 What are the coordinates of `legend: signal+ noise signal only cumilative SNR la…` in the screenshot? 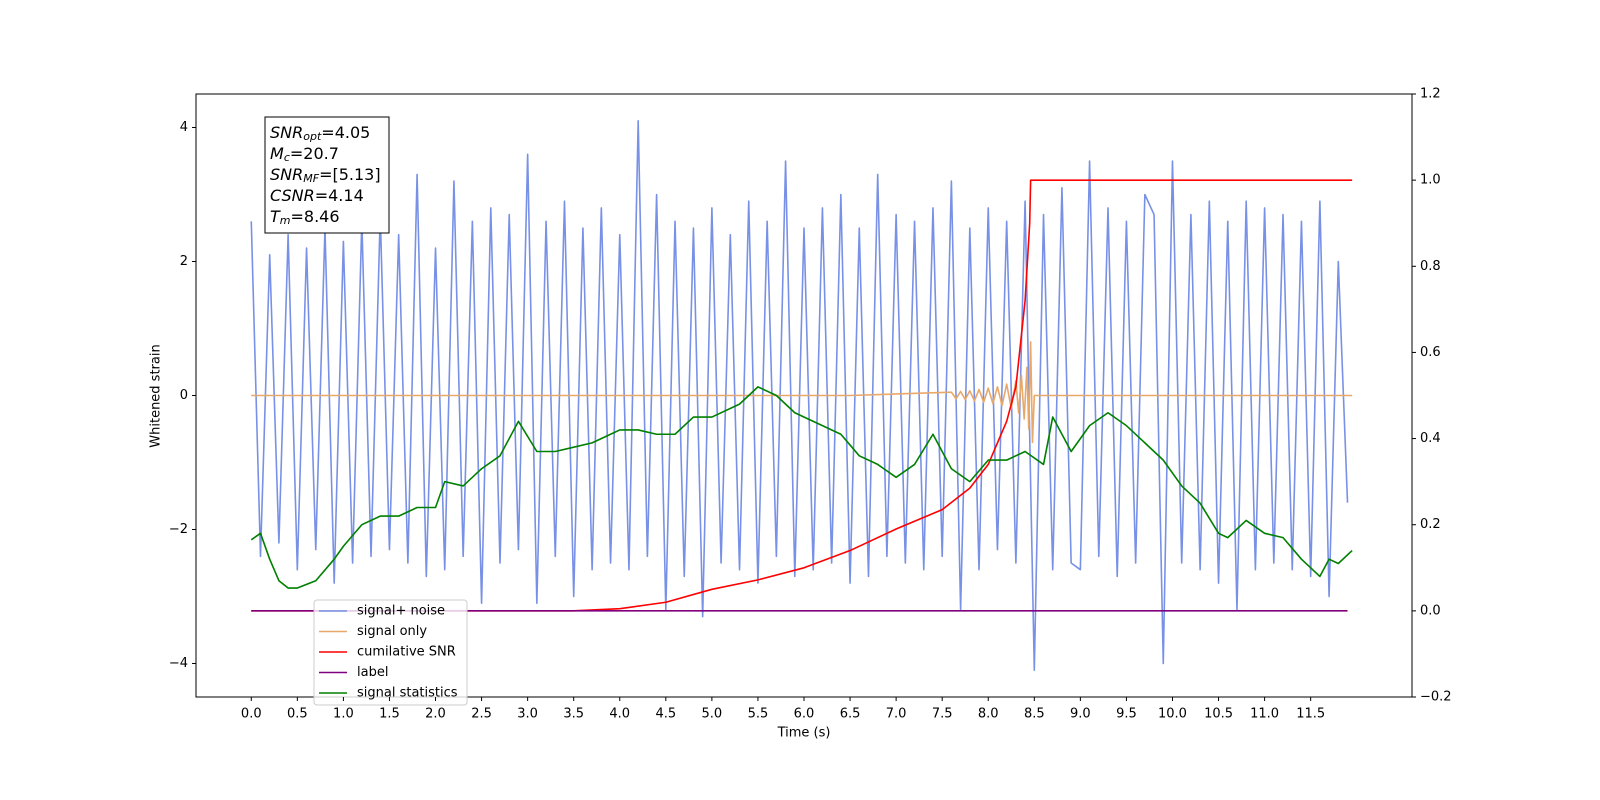 It's located at (390, 652).